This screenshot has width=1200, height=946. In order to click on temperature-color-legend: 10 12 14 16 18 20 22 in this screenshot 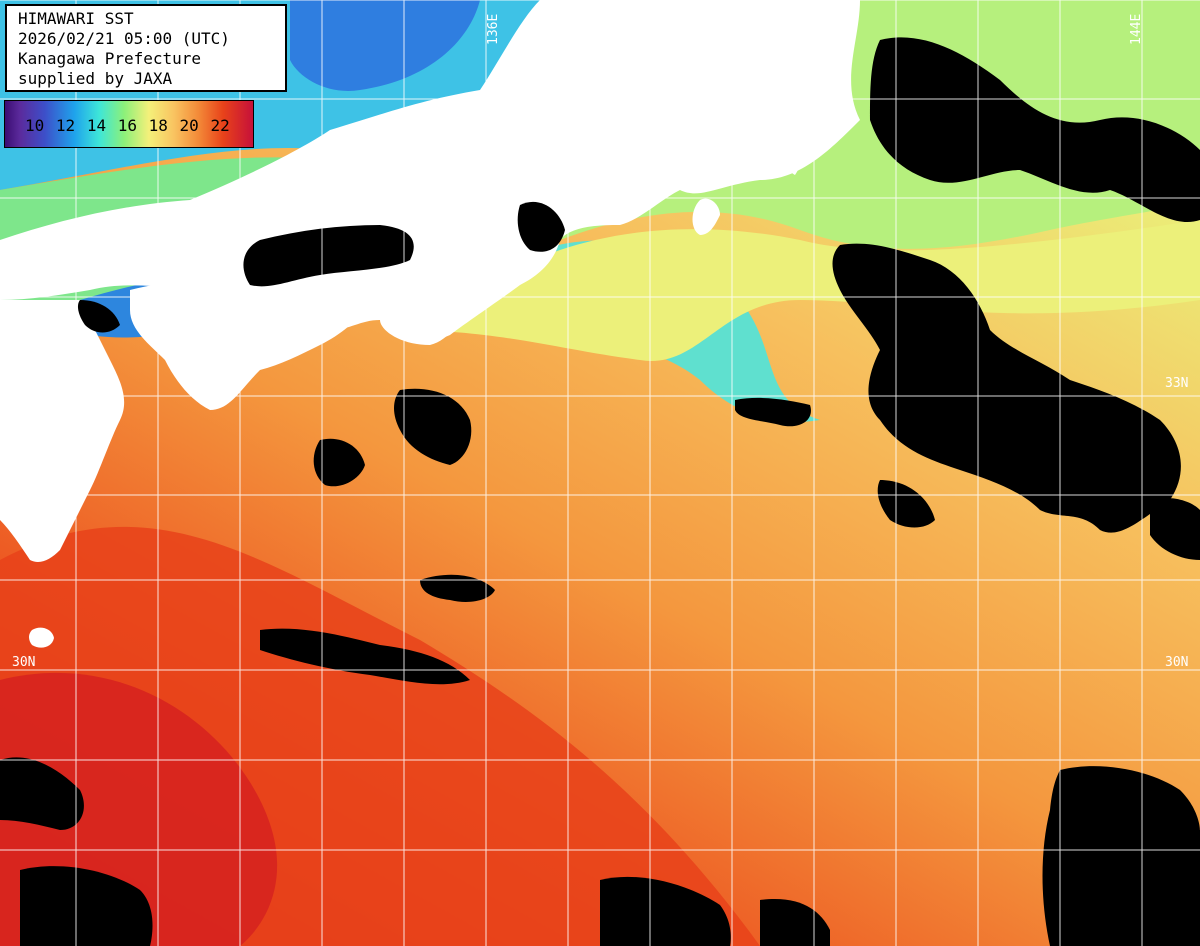, I will do `click(129, 124)`.